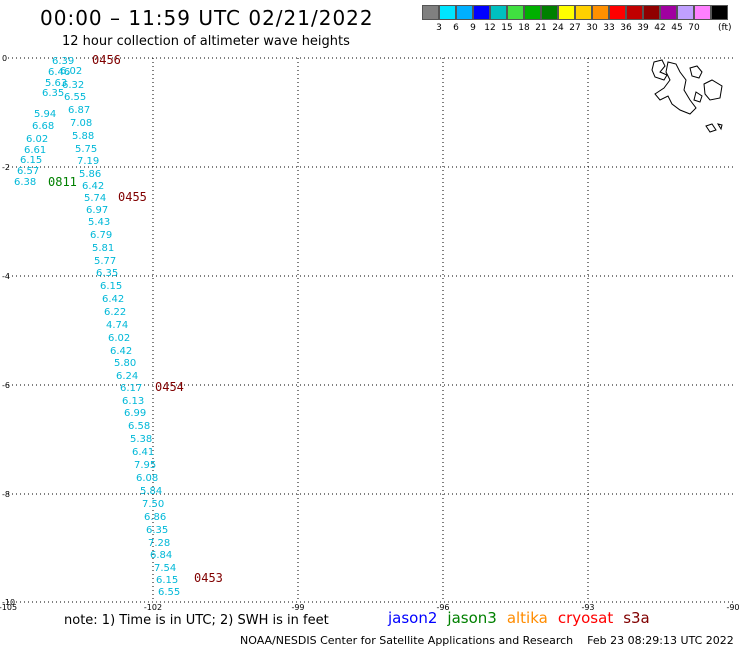 The width and height of the screenshot is (740, 650). Describe the element at coordinates (6, 494) in the screenshot. I see `y-tick-label: -8` at that location.